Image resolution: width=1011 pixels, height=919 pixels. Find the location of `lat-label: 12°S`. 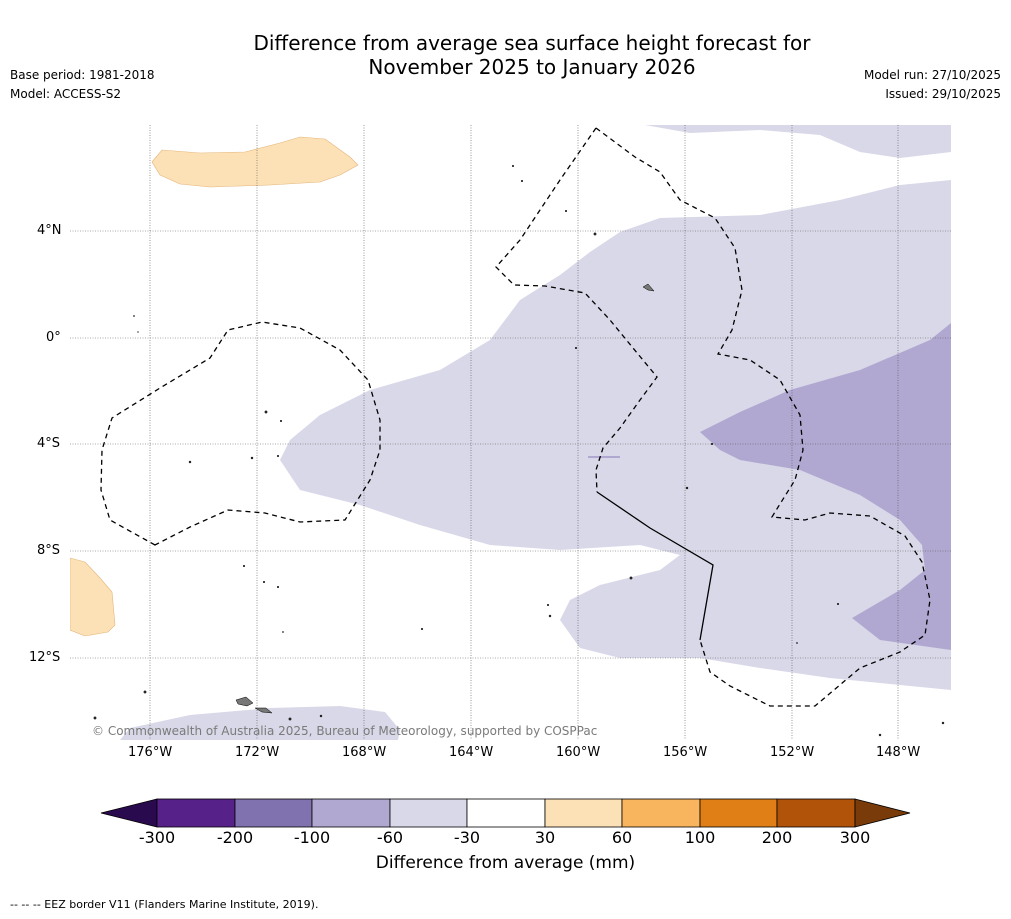

lat-label: 12°S is located at coordinates (45, 657).